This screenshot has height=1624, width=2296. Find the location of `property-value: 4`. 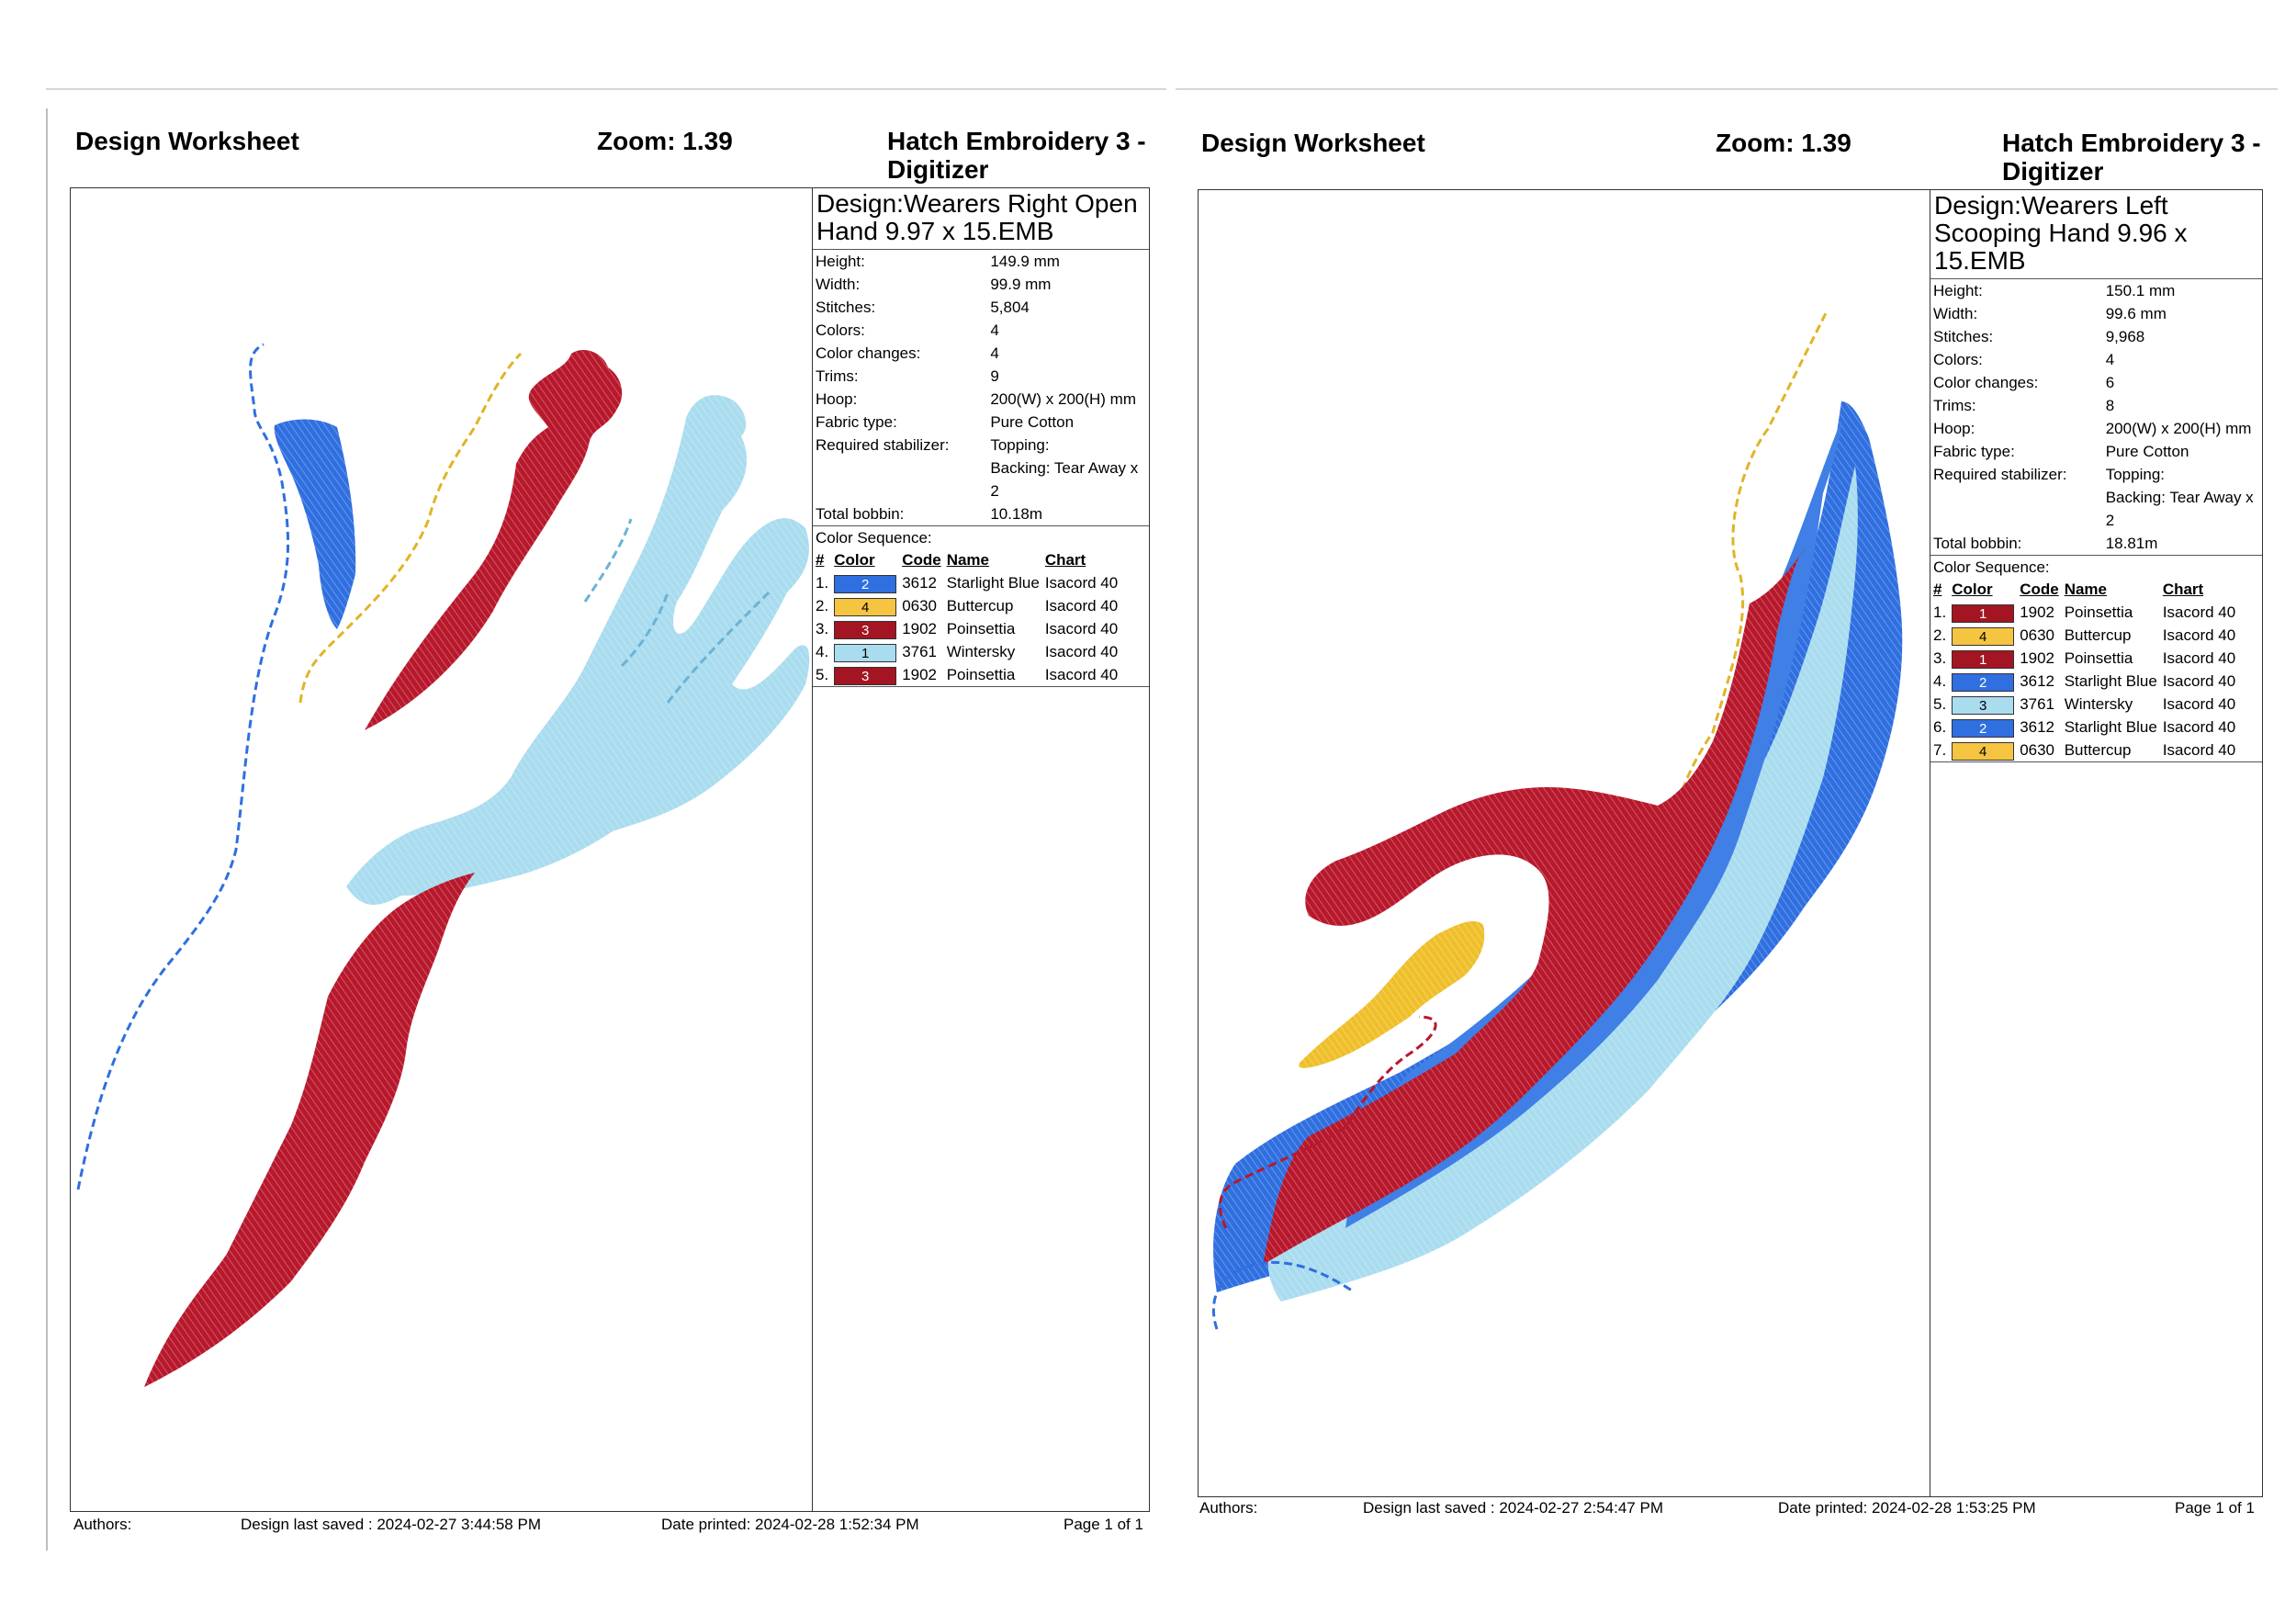

property-value: 4 is located at coordinates (1068, 353).